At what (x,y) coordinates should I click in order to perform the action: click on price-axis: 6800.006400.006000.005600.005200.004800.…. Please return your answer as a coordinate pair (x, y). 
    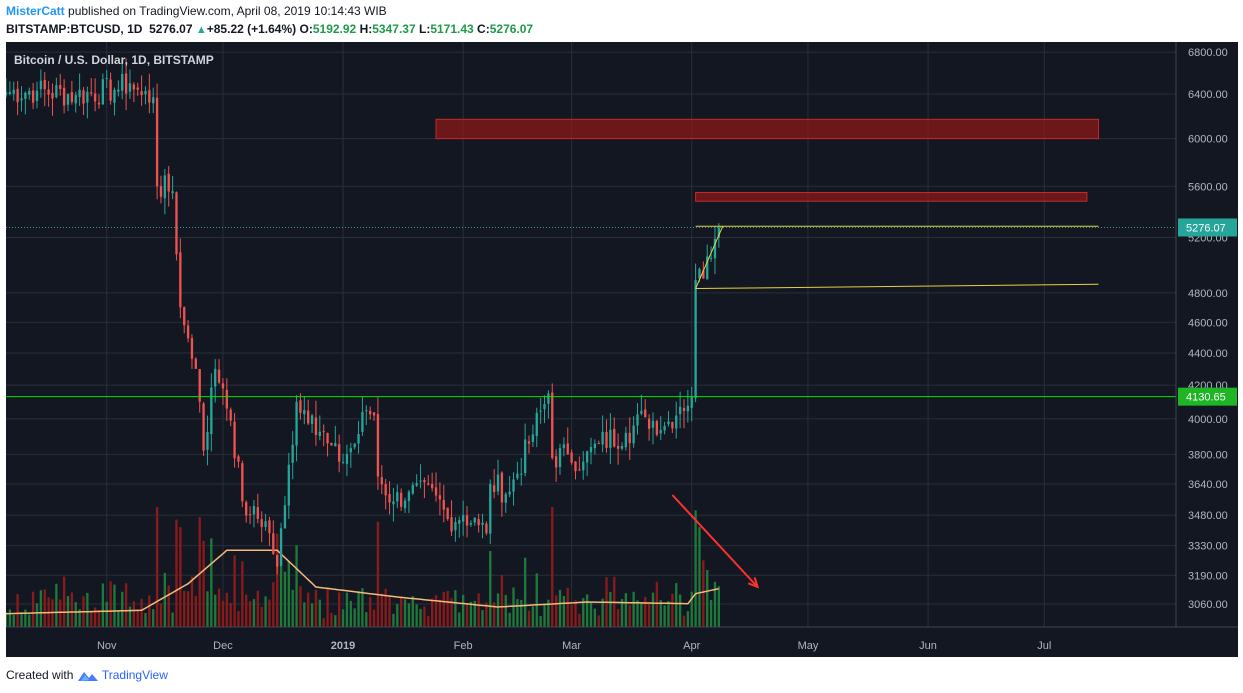
    Looking at the image, I should click on (1206, 349).